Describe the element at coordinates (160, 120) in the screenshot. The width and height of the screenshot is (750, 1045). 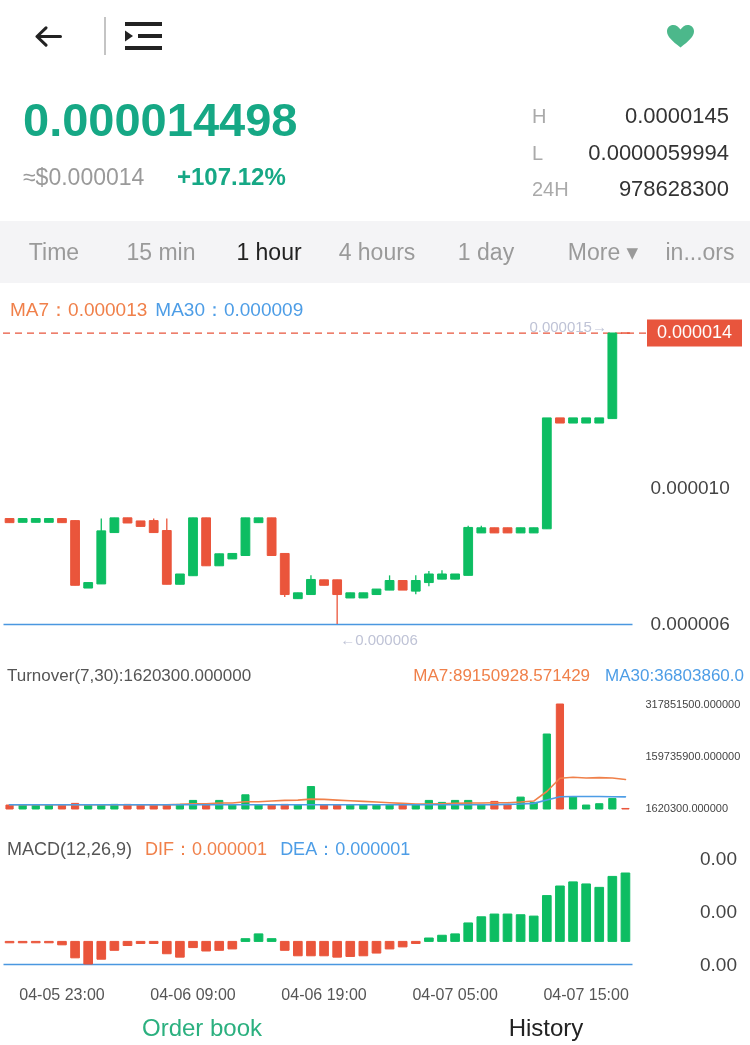
I see `text: 0.000014498` at that location.